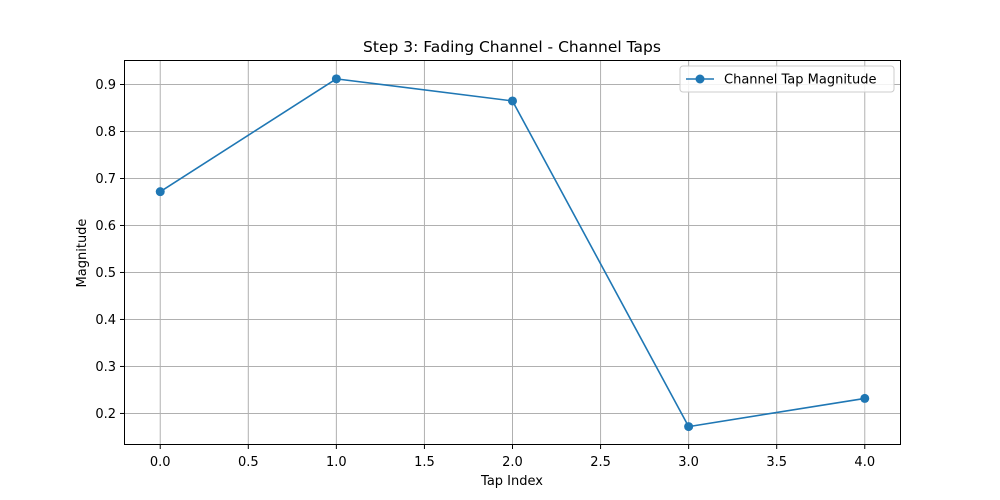 The image size is (1000, 500). Describe the element at coordinates (688, 462) in the screenshot. I see `x-tick-label: 3.0` at that location.